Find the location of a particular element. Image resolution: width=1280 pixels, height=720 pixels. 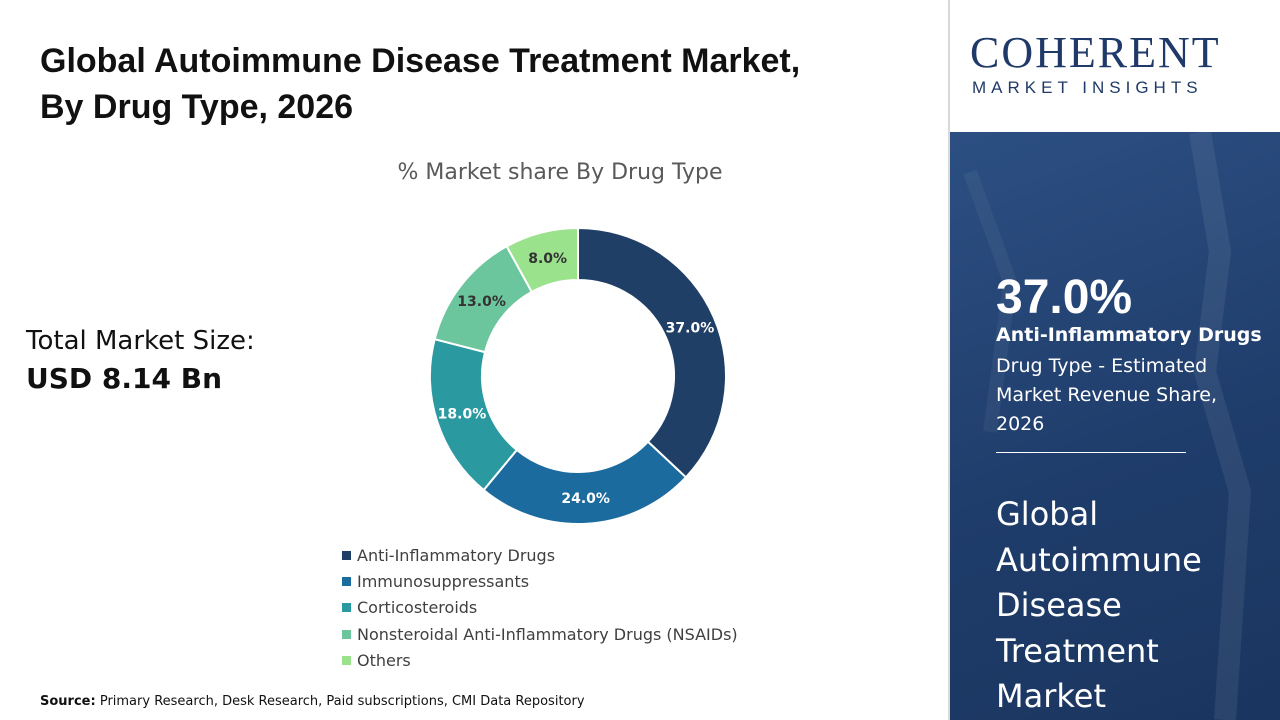

legend-item: Immunosuppressants is located at coordinates (540, 581).